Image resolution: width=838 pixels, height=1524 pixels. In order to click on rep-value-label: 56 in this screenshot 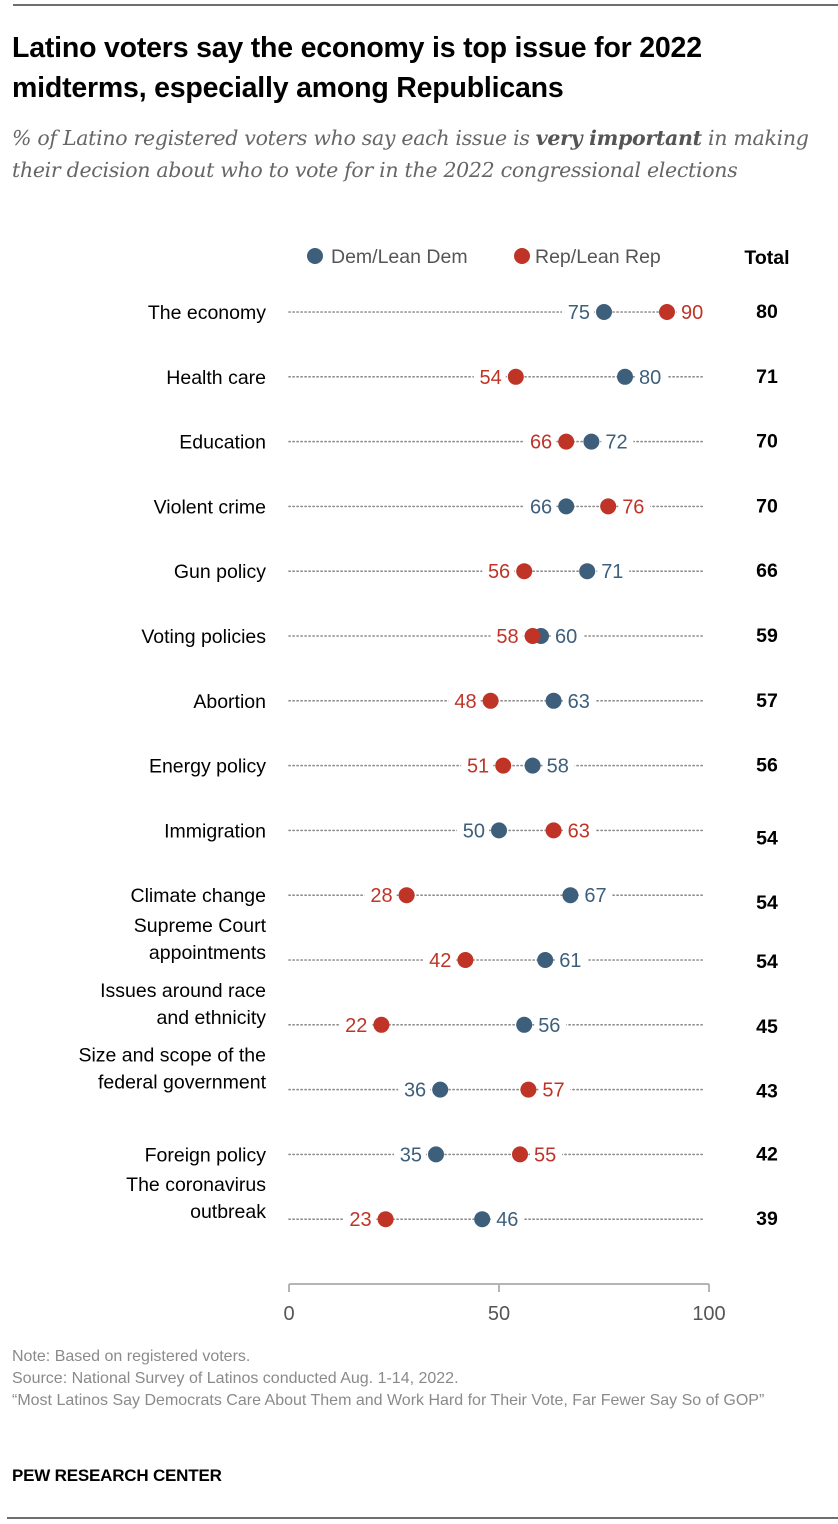, I will do `click(499, 572)`.